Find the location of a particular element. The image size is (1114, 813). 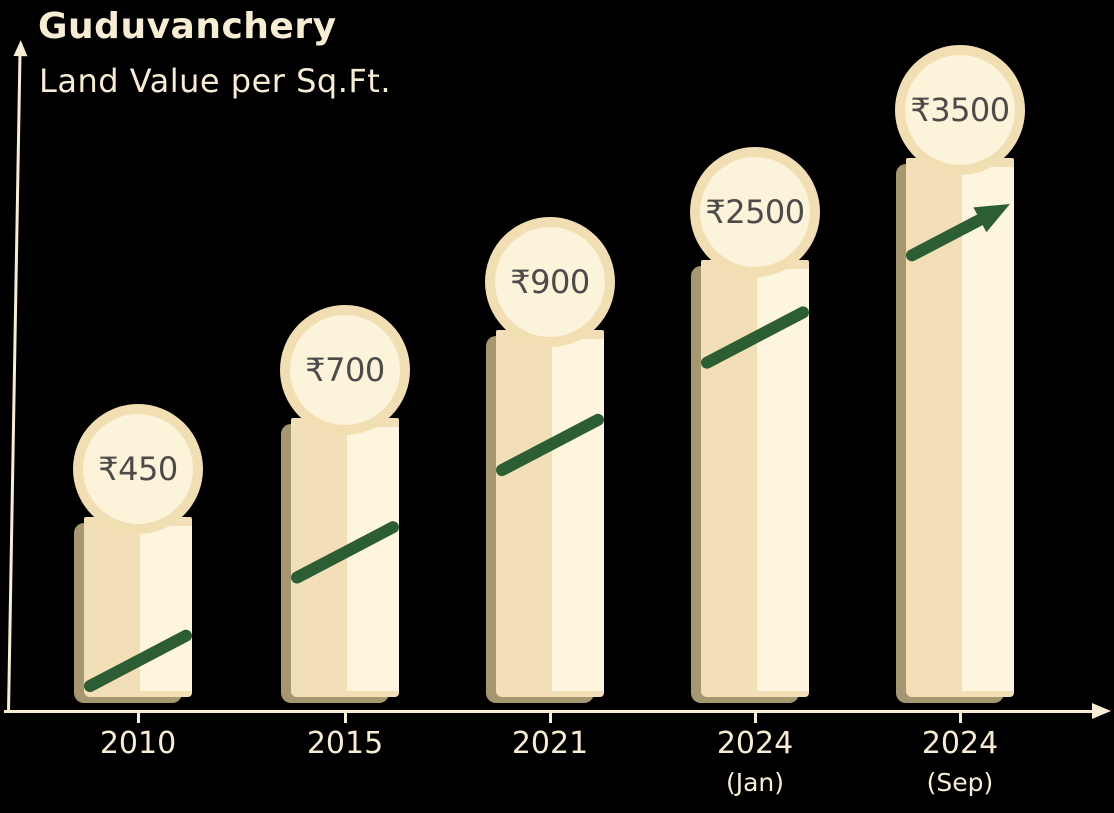

value-badge: ₹2500 is located at coordinates (755, 212).